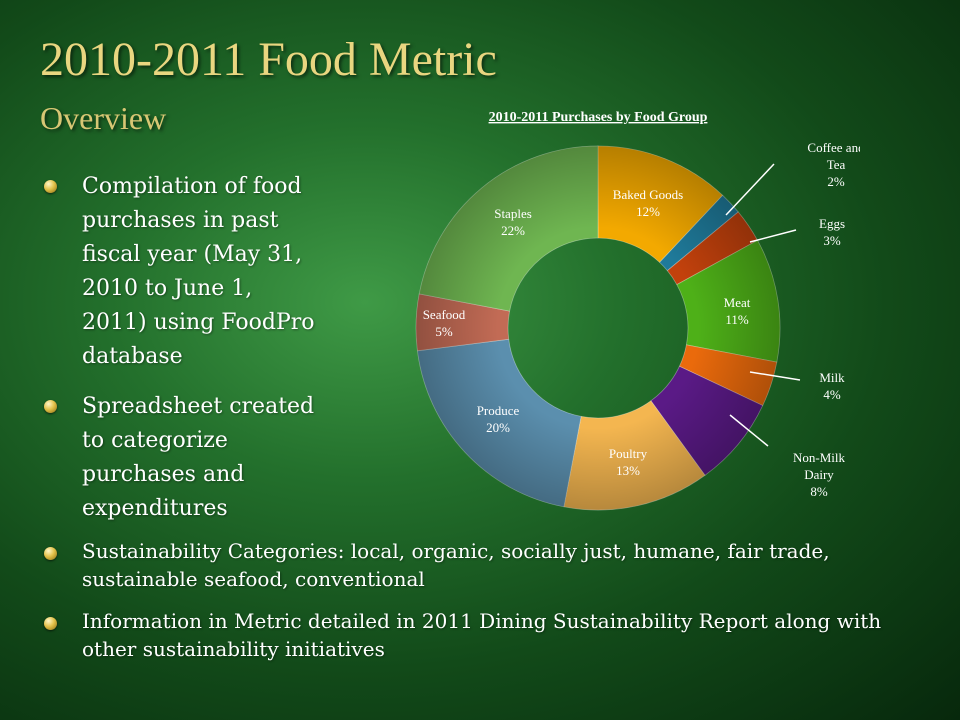 The width and height of the screenshot is (960, 720). What do you see at coordinates (833, 164) in the screenshot?
I see `data-label-coffee-and-tea: Coffee and Tea 2%` at bounding box center [833, 164].